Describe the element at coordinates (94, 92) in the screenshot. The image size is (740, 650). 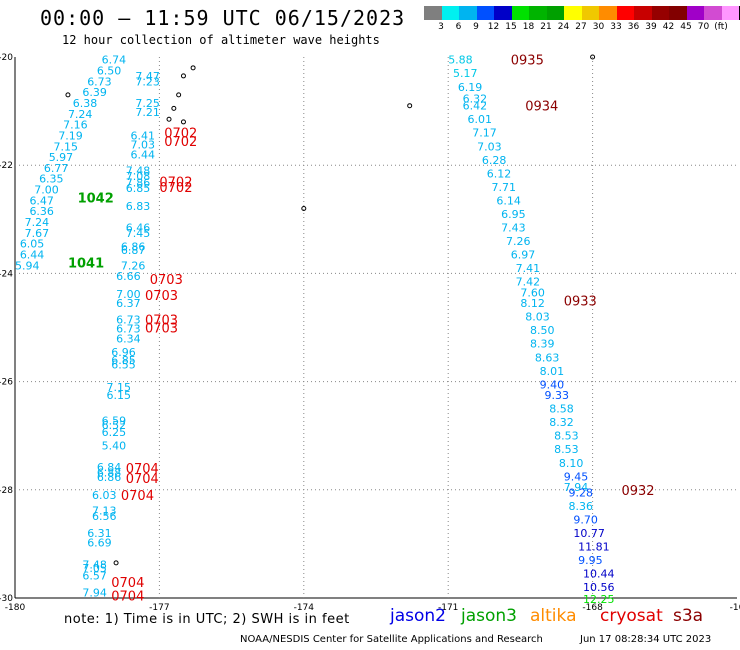
I see `swh-value: 6.39` at that location.